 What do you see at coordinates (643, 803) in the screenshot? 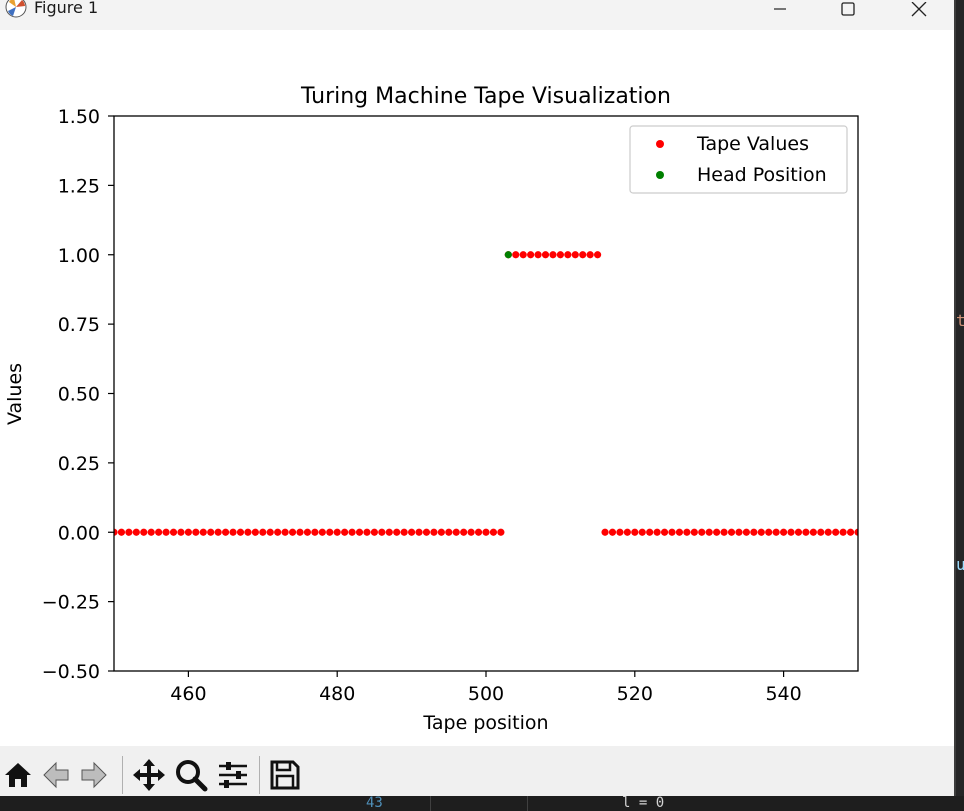
I see `editor-code-fragment: l = 0` at bounding box center [643, 803].